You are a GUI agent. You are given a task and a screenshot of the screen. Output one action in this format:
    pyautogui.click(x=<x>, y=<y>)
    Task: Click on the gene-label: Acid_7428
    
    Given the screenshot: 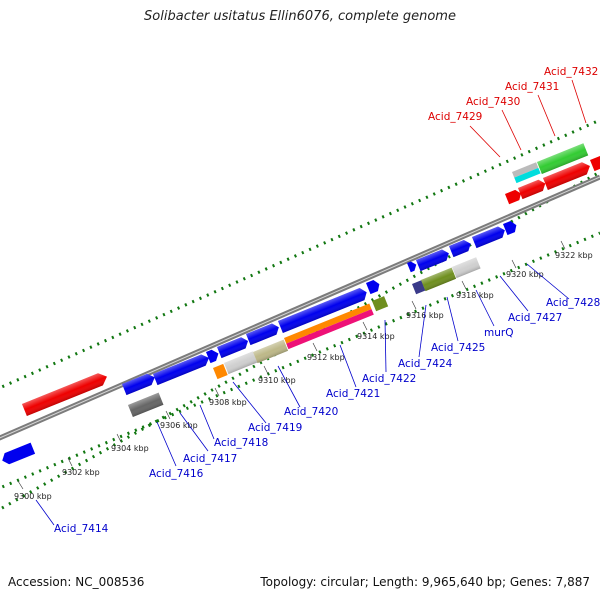 What is the action you would take?
    pyautogui.click(x=573, y=303)
    